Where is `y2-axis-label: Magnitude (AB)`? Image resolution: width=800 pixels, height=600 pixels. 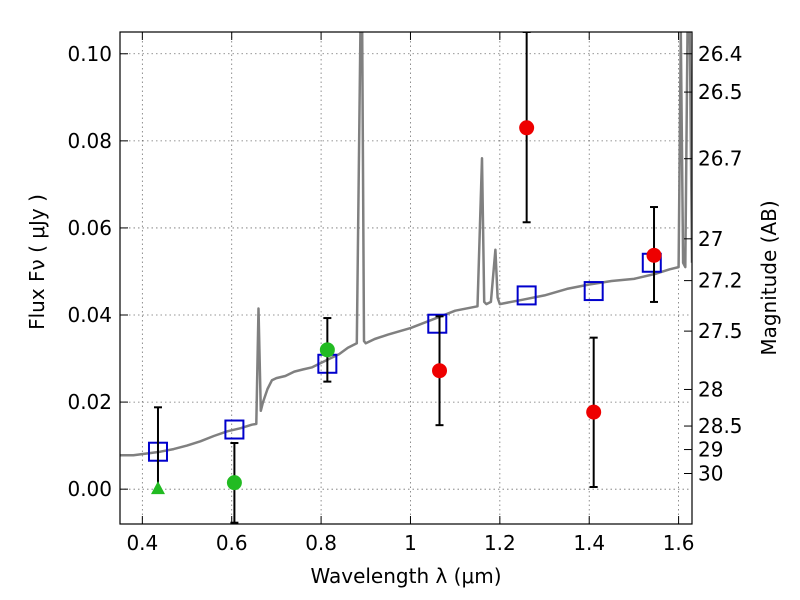 y2-axis-label: Magnitude (AB) is located at coordinates (769, 277).